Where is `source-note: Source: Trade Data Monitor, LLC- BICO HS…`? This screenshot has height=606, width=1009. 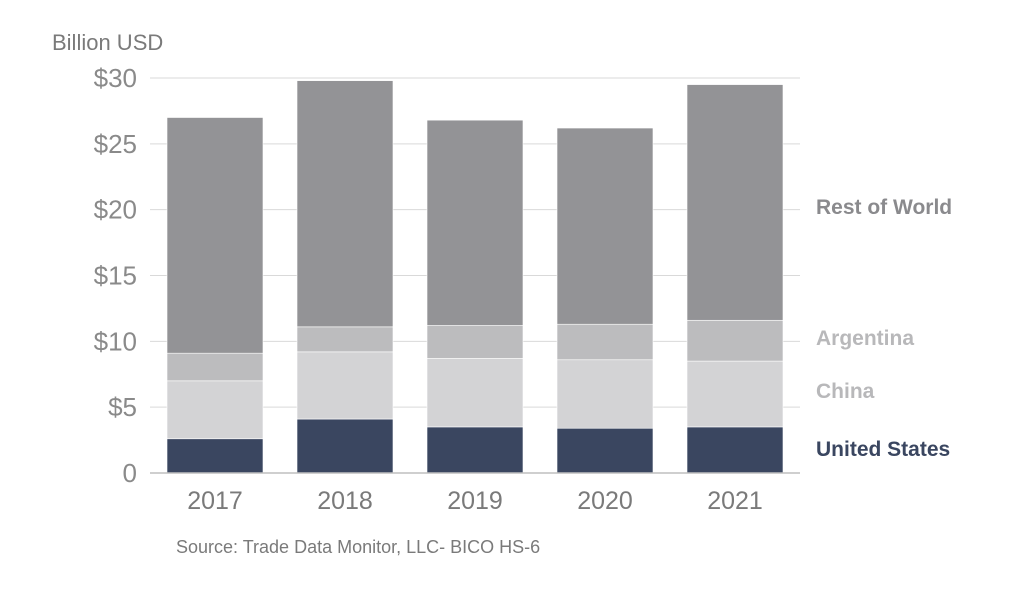 source-note: Source: Trade Data Monitor, LLC- BICO HS… is located at coordinates (358, 547).